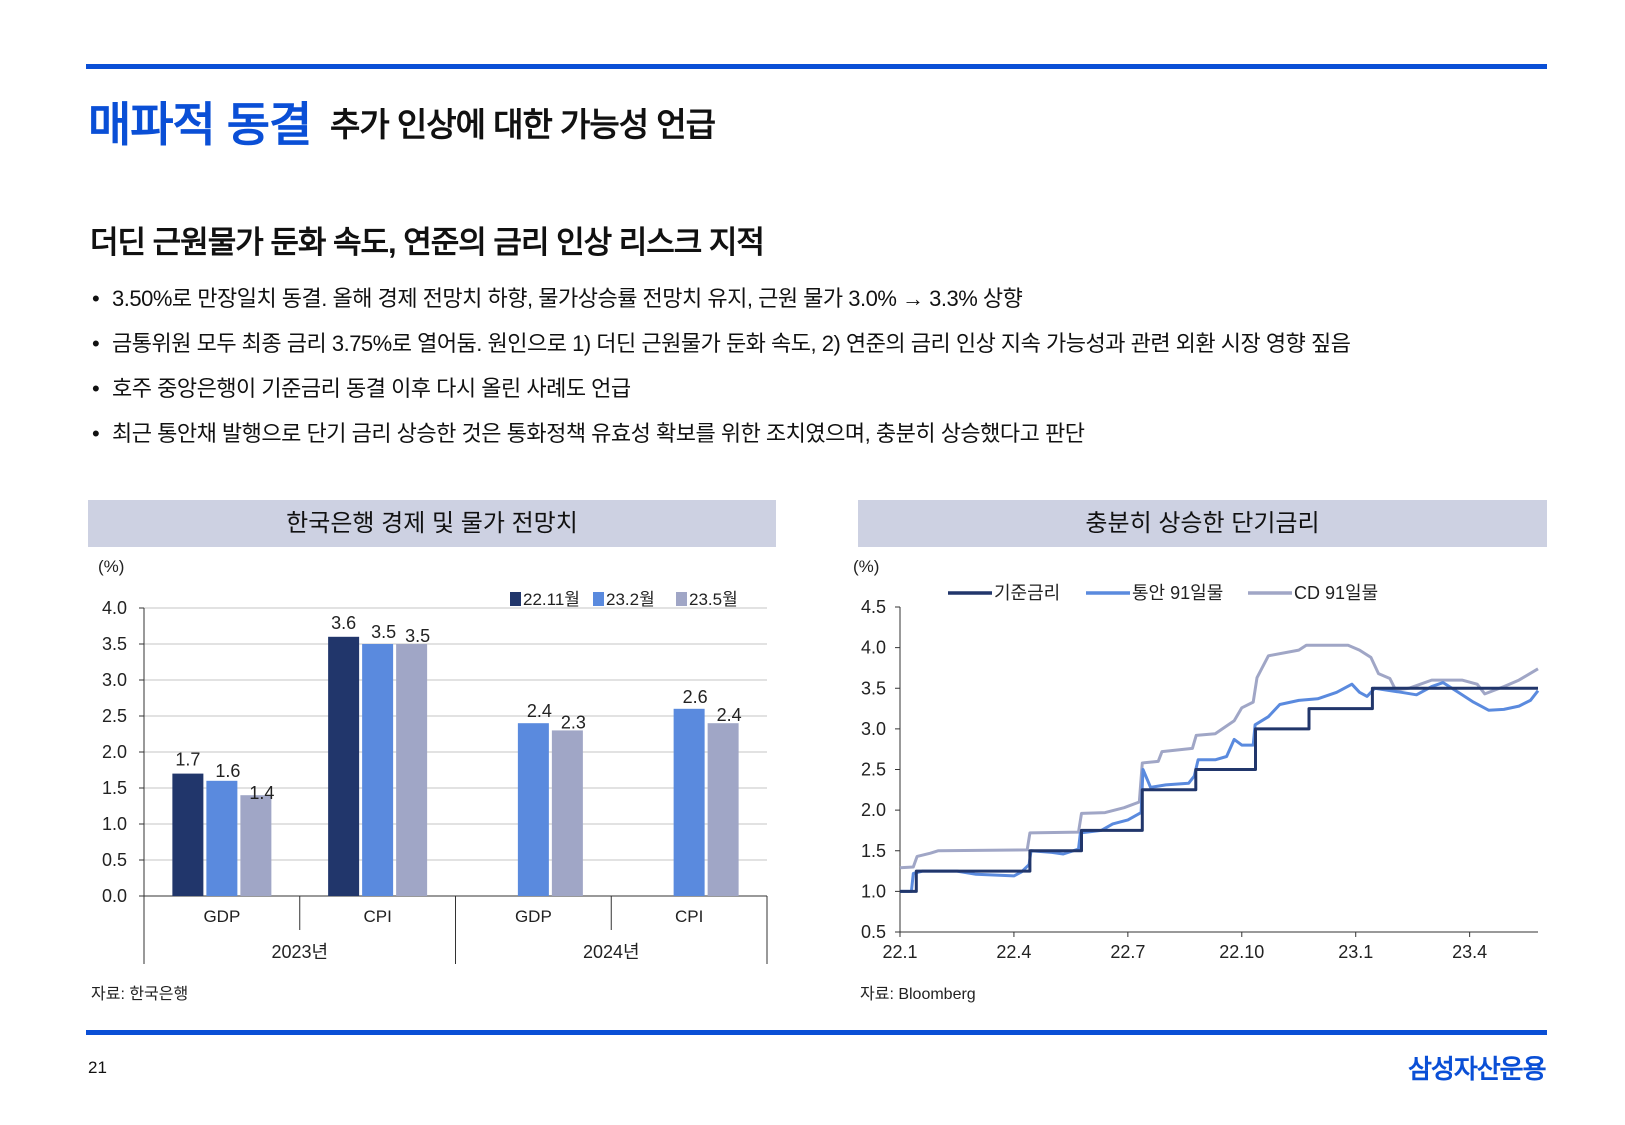  I want to click on line-chart-source: 자료: Bloomberg, so click(918, 994).